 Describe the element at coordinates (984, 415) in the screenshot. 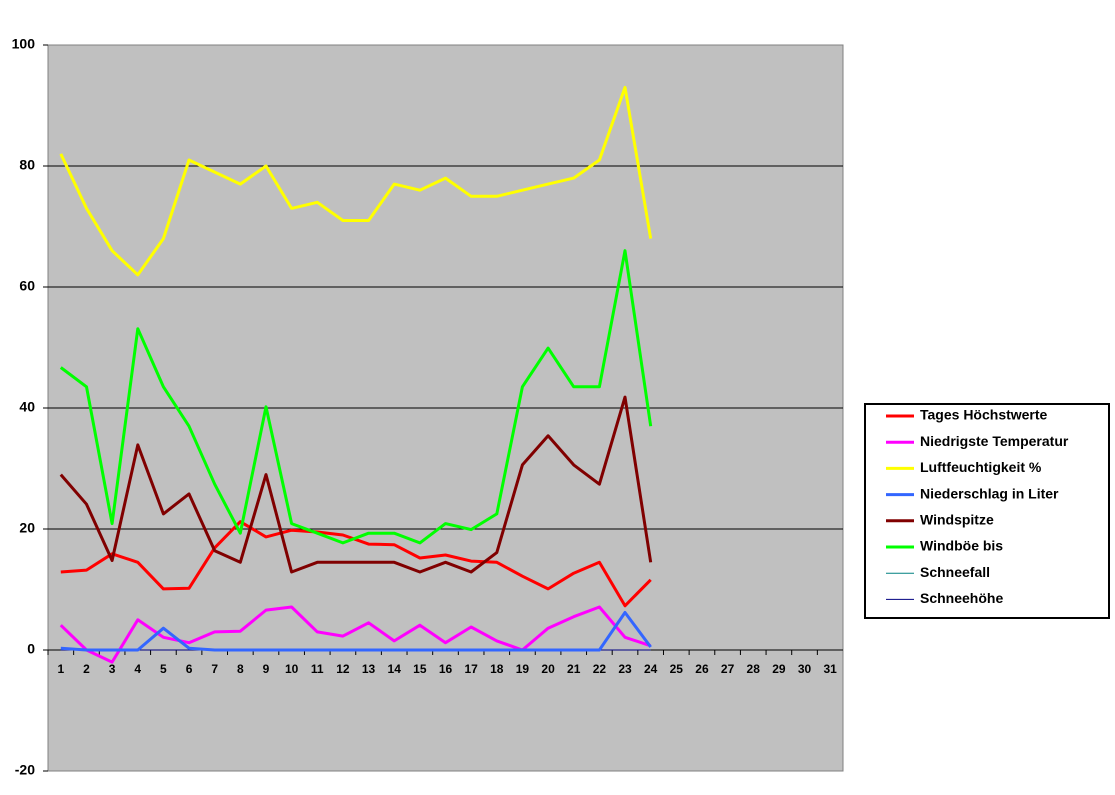

I see `legend-label: Tages Höchstwerte` at that location.